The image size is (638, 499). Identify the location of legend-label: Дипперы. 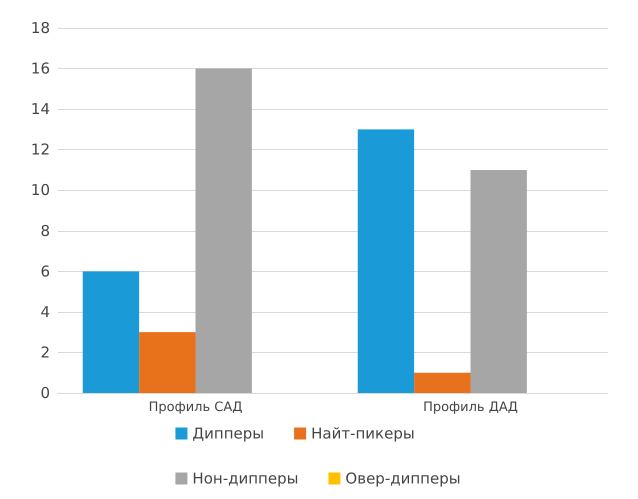
(228, 433).